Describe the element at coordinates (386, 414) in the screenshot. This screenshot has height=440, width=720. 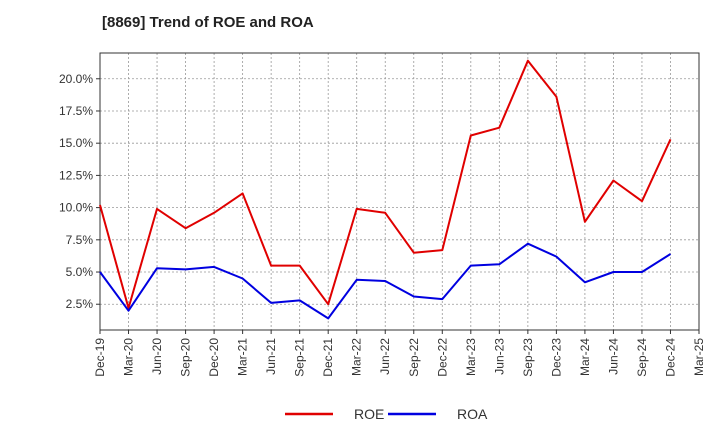
I see `legend: ROE ROA` at that location.